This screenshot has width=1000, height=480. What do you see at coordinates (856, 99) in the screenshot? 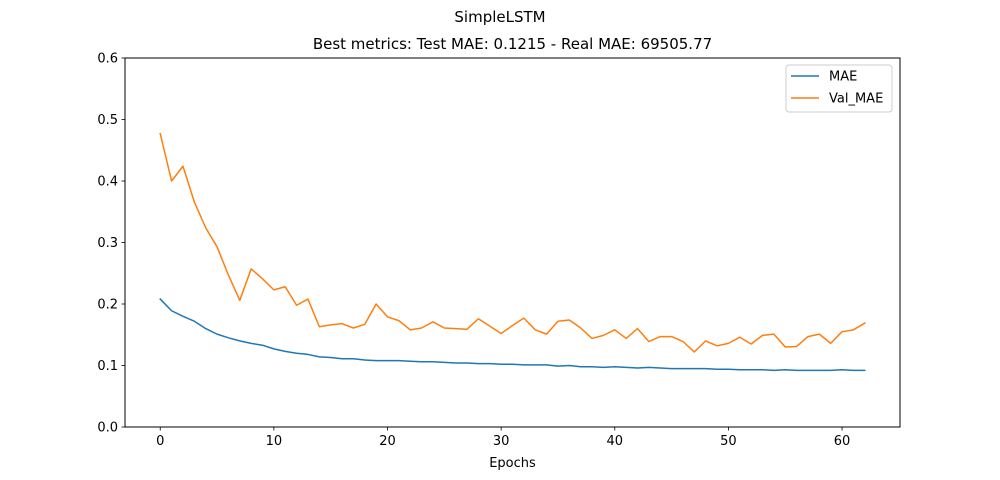
I see `legend-label: Val_MAE` at bounding box center [856, 99].